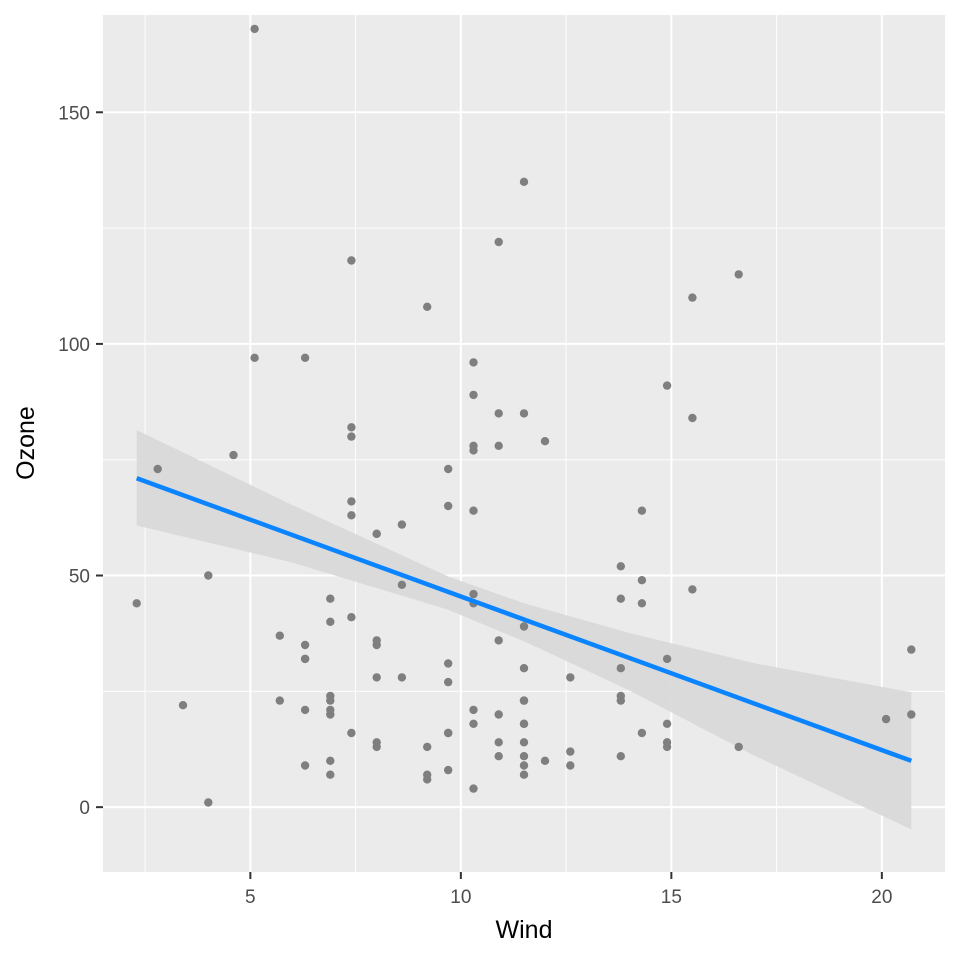 The image size is (960, 960). I want to click on x-tick-label: 5, so click(250, 897).